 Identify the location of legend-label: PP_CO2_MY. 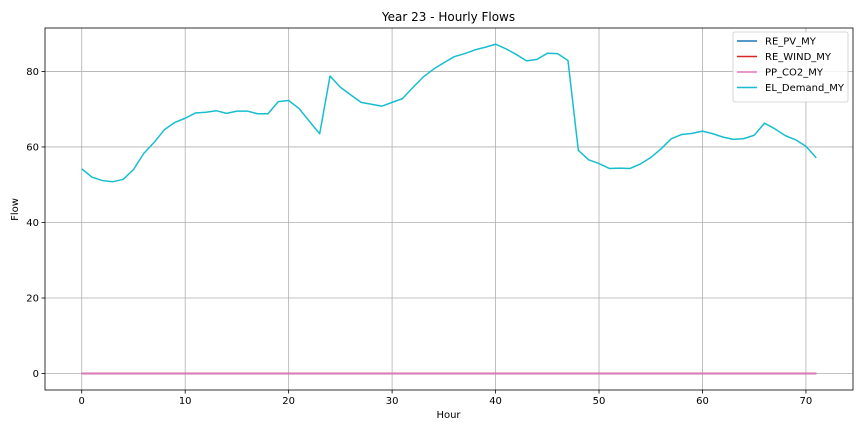
(794, 73).